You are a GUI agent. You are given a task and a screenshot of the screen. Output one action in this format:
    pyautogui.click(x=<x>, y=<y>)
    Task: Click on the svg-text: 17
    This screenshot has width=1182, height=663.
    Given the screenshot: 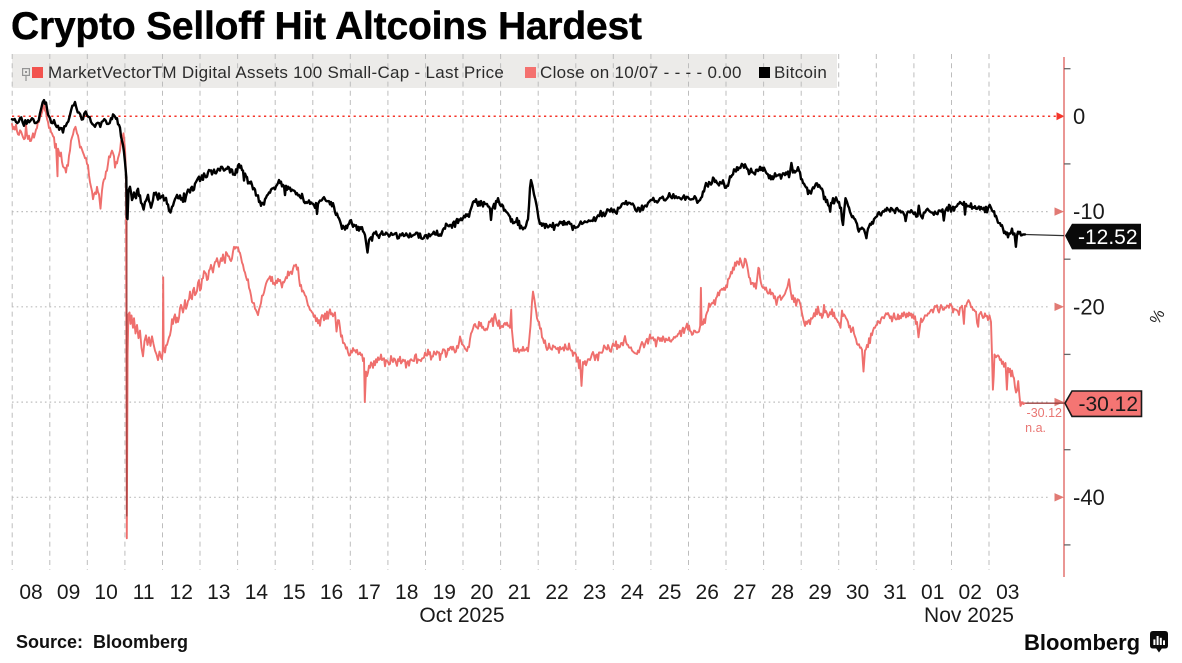 What is the action you would take?
    pyautogui.click(x=368, y=592)
    